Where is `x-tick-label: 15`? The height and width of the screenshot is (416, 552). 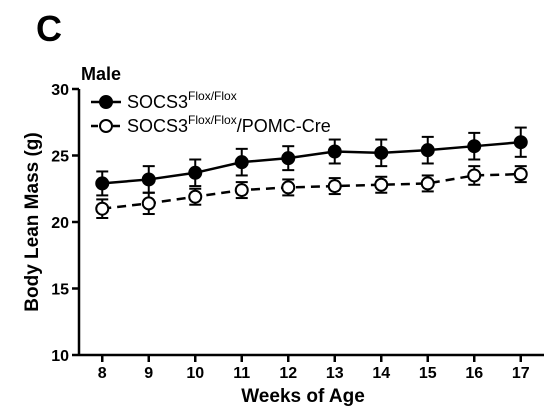 x-tick-label: 15 is located at coordinates (428, 373).